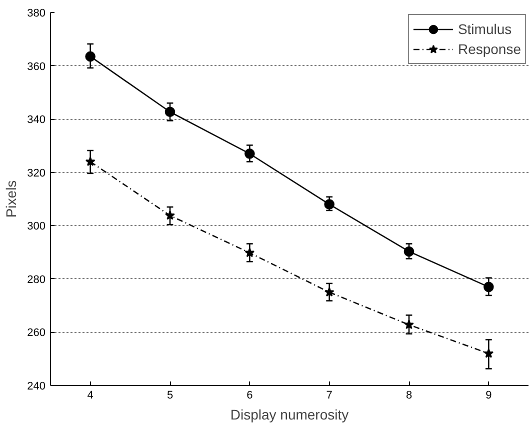  What do you see at coordinates (36, 333) in the screenshot?
I see `y-tick-label: 260` at bounding box center [36, 333].